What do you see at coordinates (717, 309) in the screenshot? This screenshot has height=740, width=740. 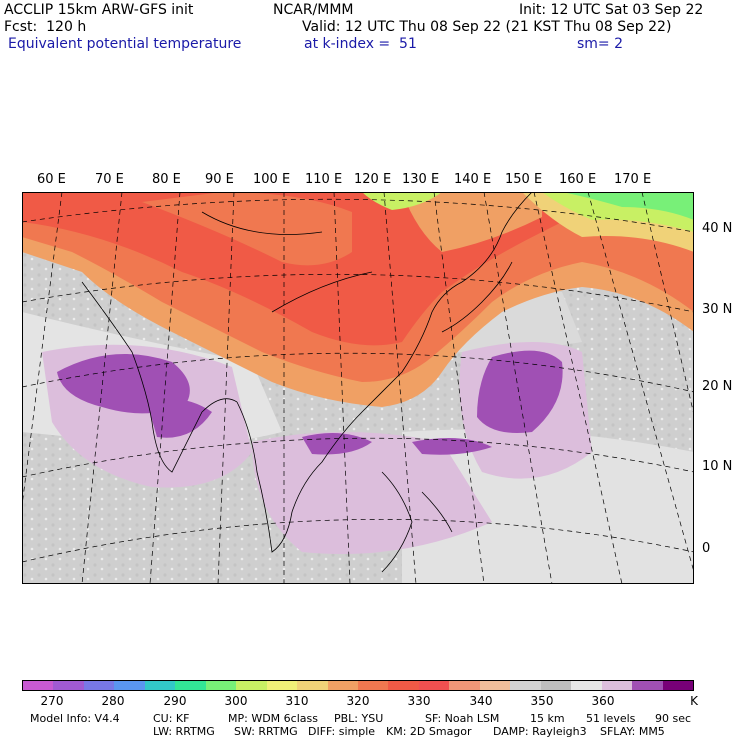 I see `lat-label: 30 N` at bounding box center [717, 309].